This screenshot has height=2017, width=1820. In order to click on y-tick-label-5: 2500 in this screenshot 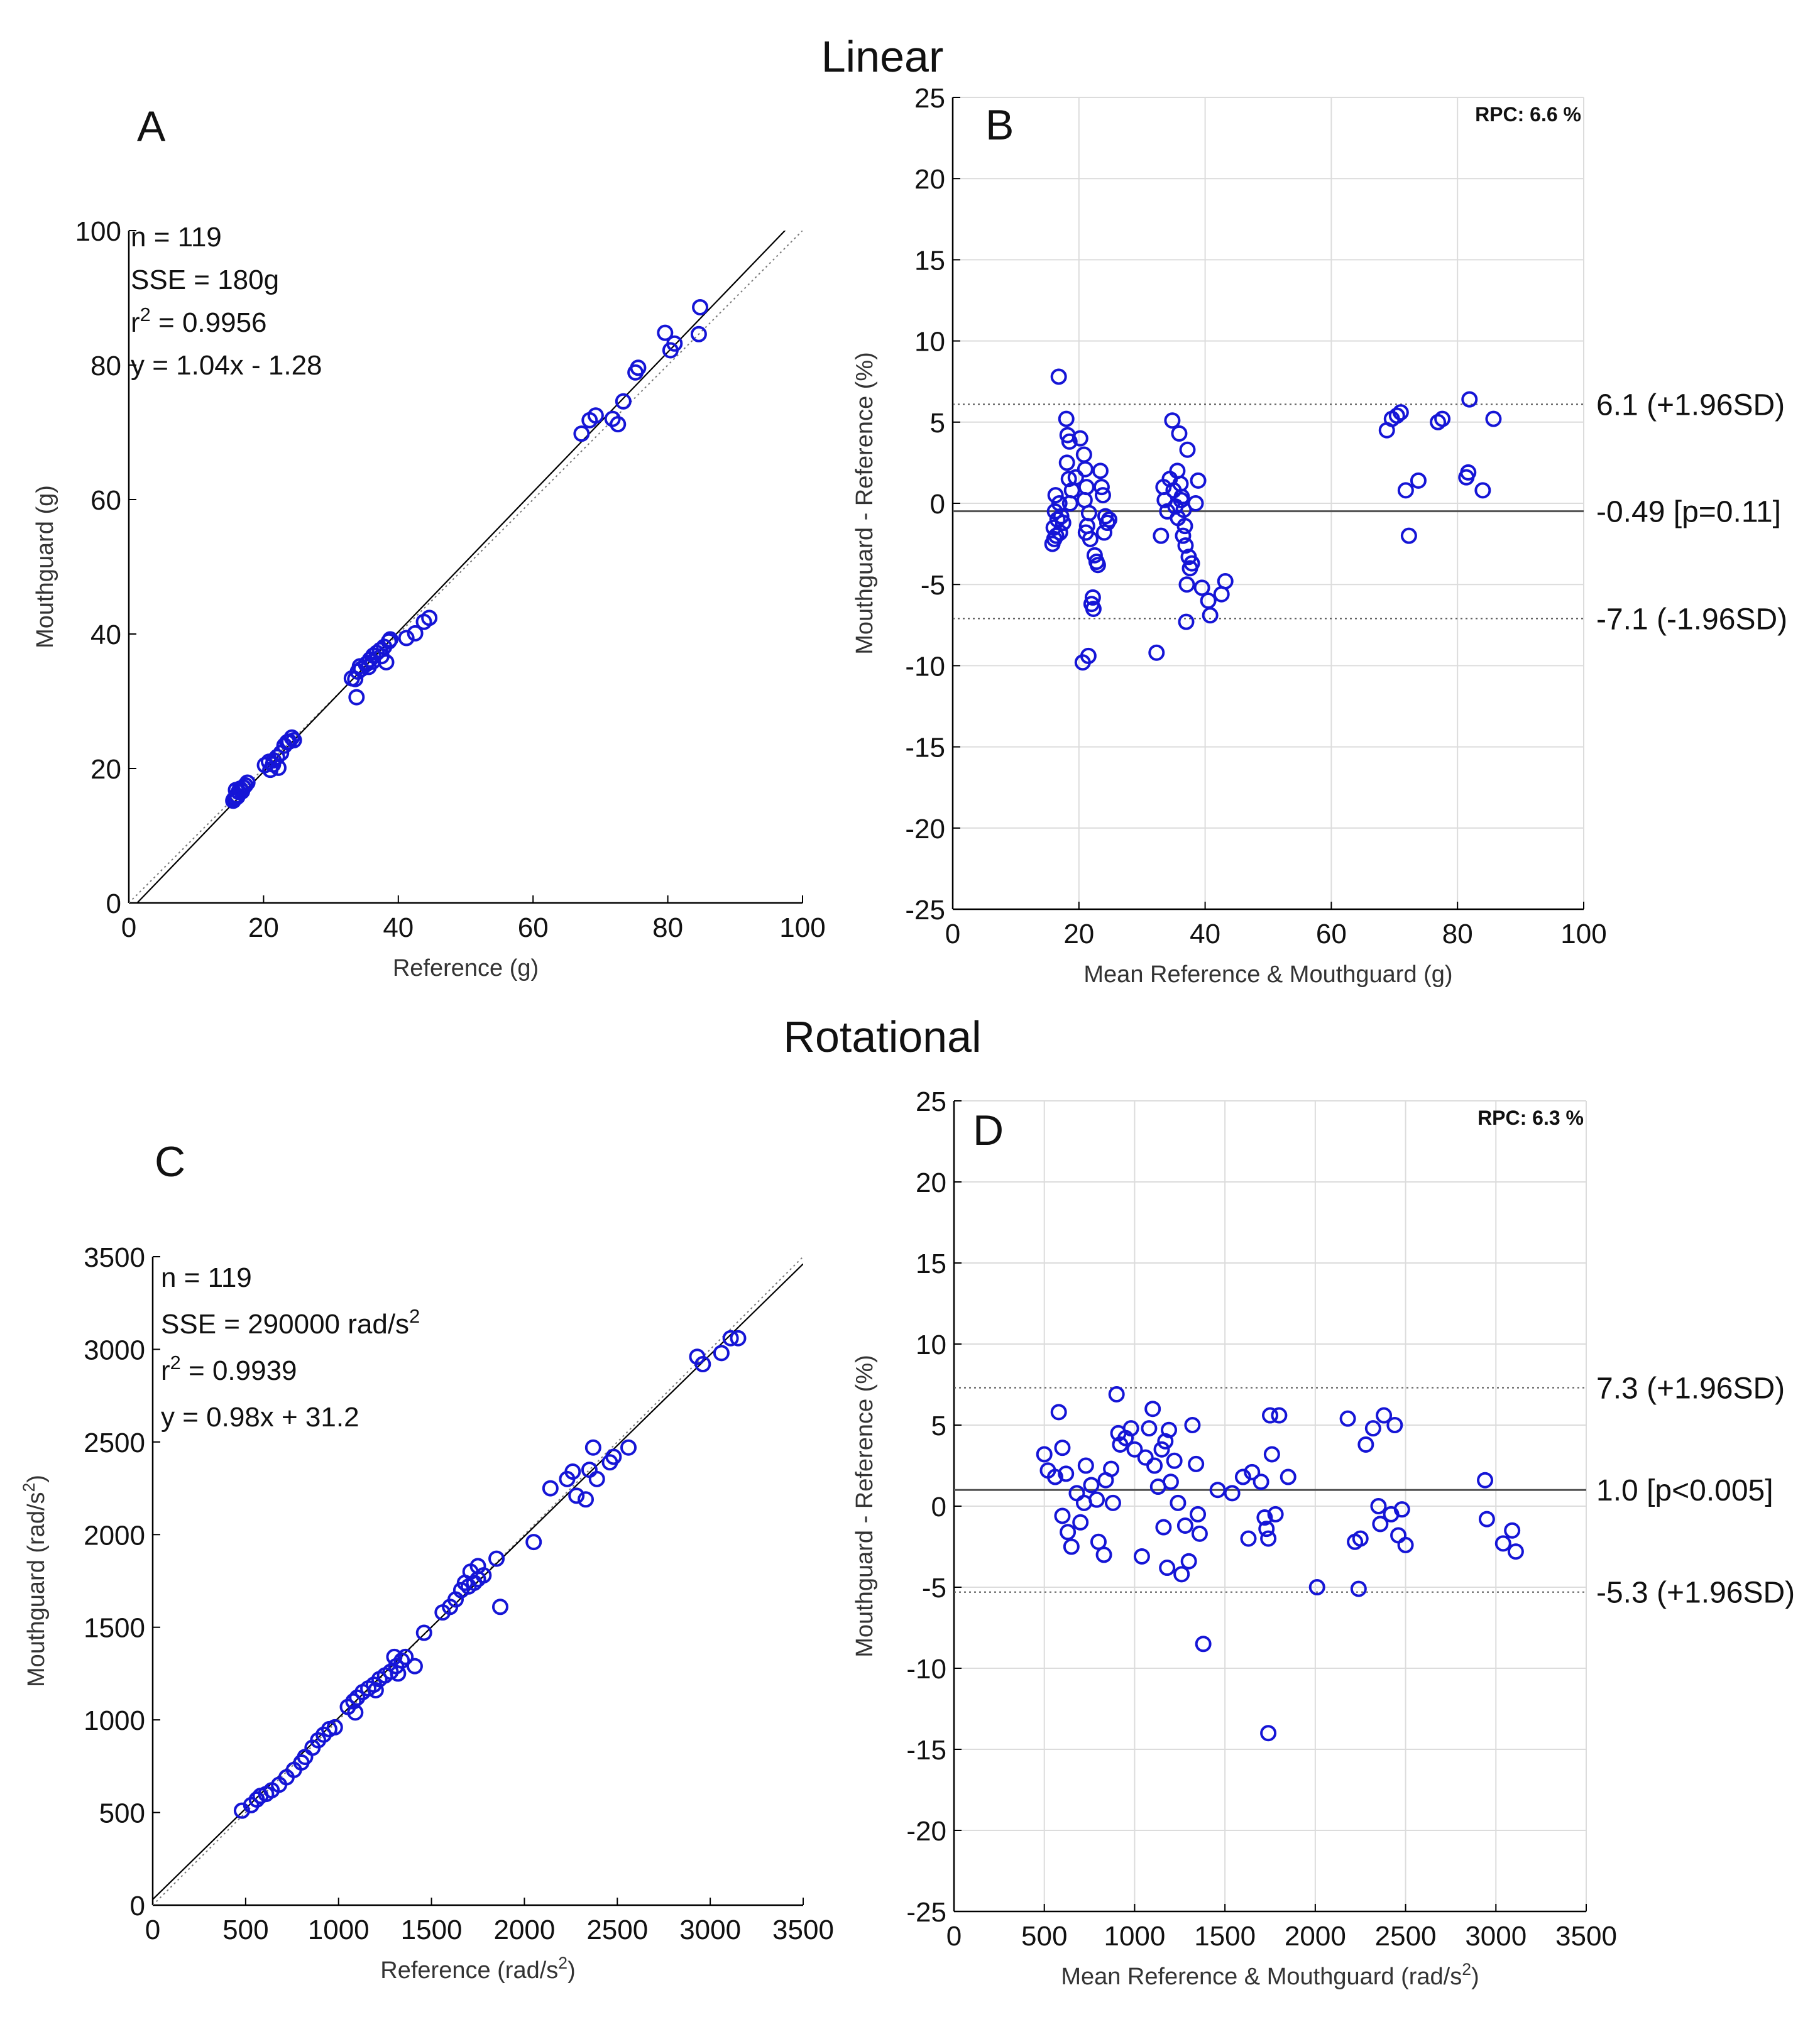, I will do `click(114, 1443)`.